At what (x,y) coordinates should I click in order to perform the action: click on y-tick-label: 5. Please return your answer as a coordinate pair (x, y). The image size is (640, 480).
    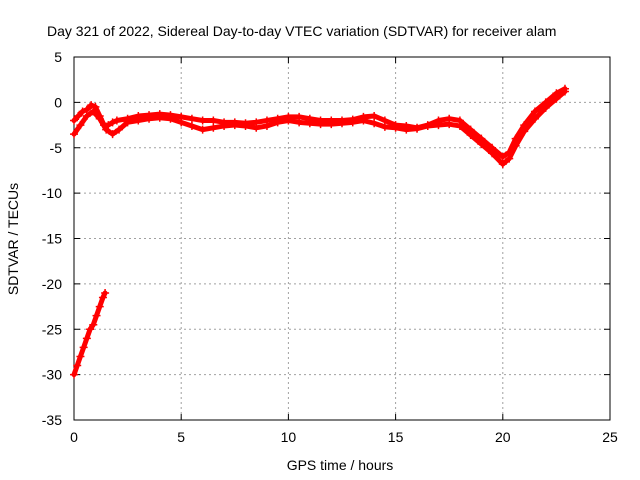
    Looking at the image, I should click on (58, 57).